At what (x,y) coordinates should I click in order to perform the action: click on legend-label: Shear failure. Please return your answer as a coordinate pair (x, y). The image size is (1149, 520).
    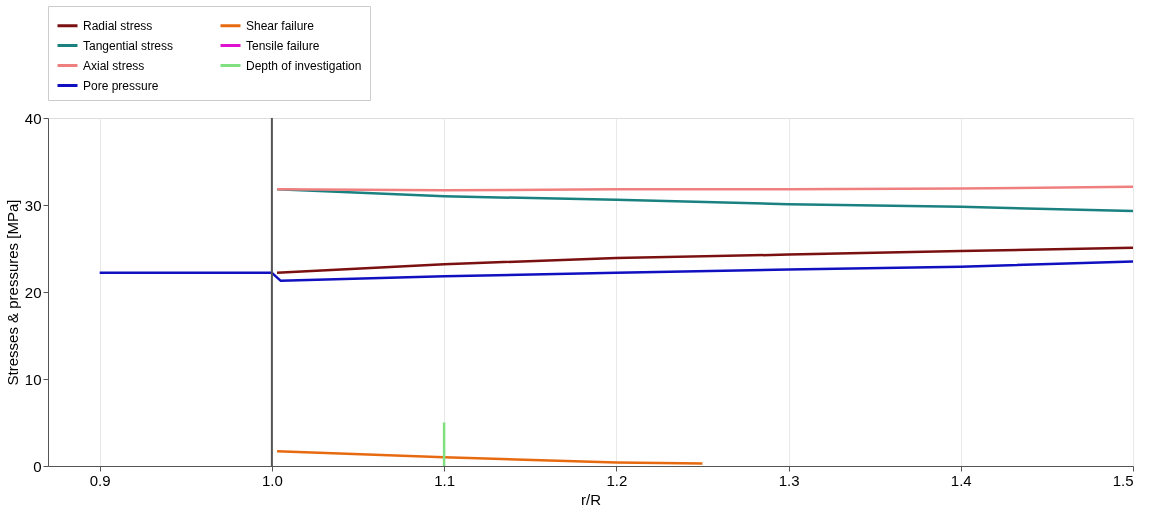
    Looking at the image, I should click on (280, 25).